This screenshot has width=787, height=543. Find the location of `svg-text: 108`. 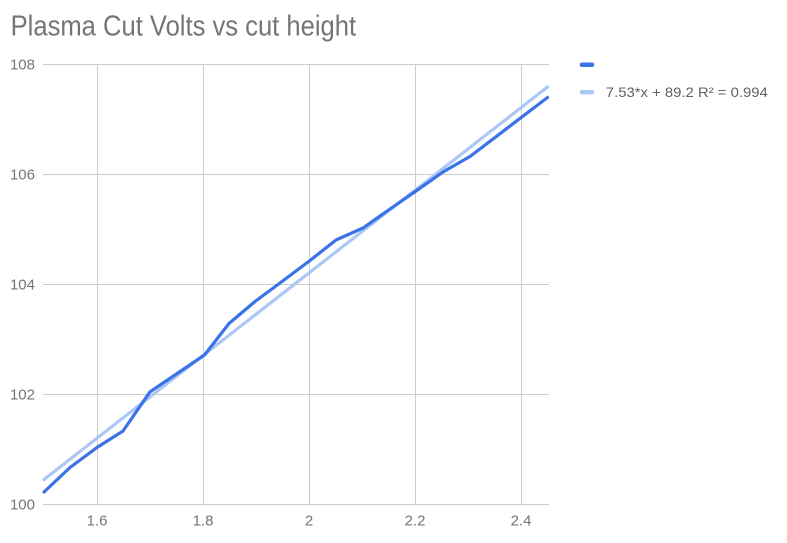

svg-text: 108 is located at coordinates (22, 65).